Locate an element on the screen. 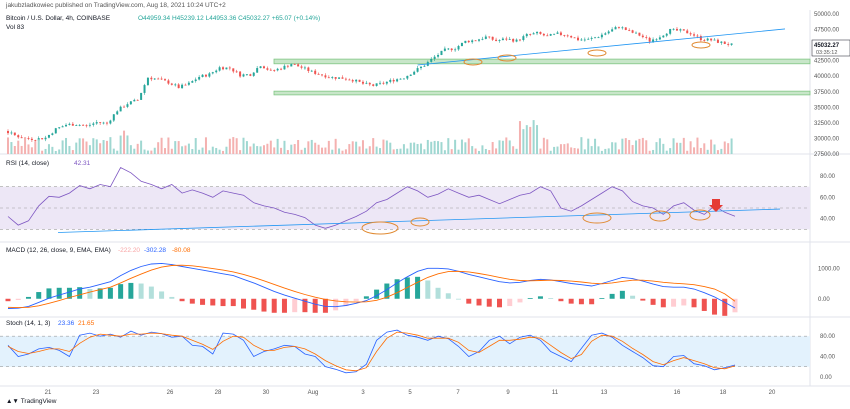 Image resolution: width=850 pixels, height=409 pixels. stoch-title: Stoch (14, 1, 3) is located at coordinates (28, 323).